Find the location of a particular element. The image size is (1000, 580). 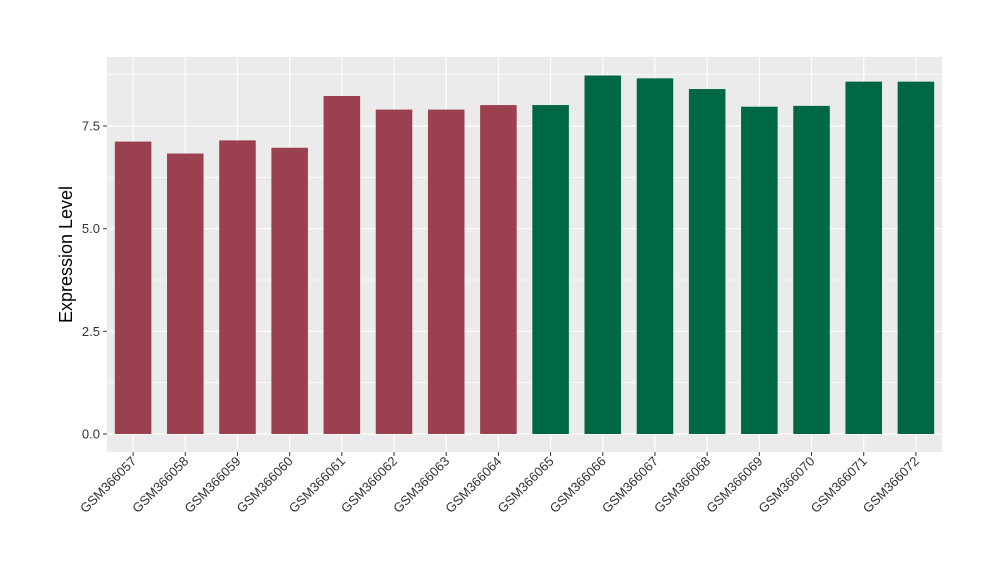

bar-GSM366059 is located at coordinates (237, 287).